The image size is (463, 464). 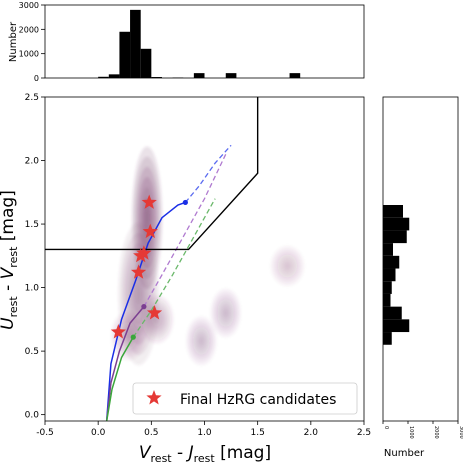 What do you see at coordinates (13, 41) in the screenshot?
I see `top-hist-ylabel: Number` at bounding box center [13, 41].